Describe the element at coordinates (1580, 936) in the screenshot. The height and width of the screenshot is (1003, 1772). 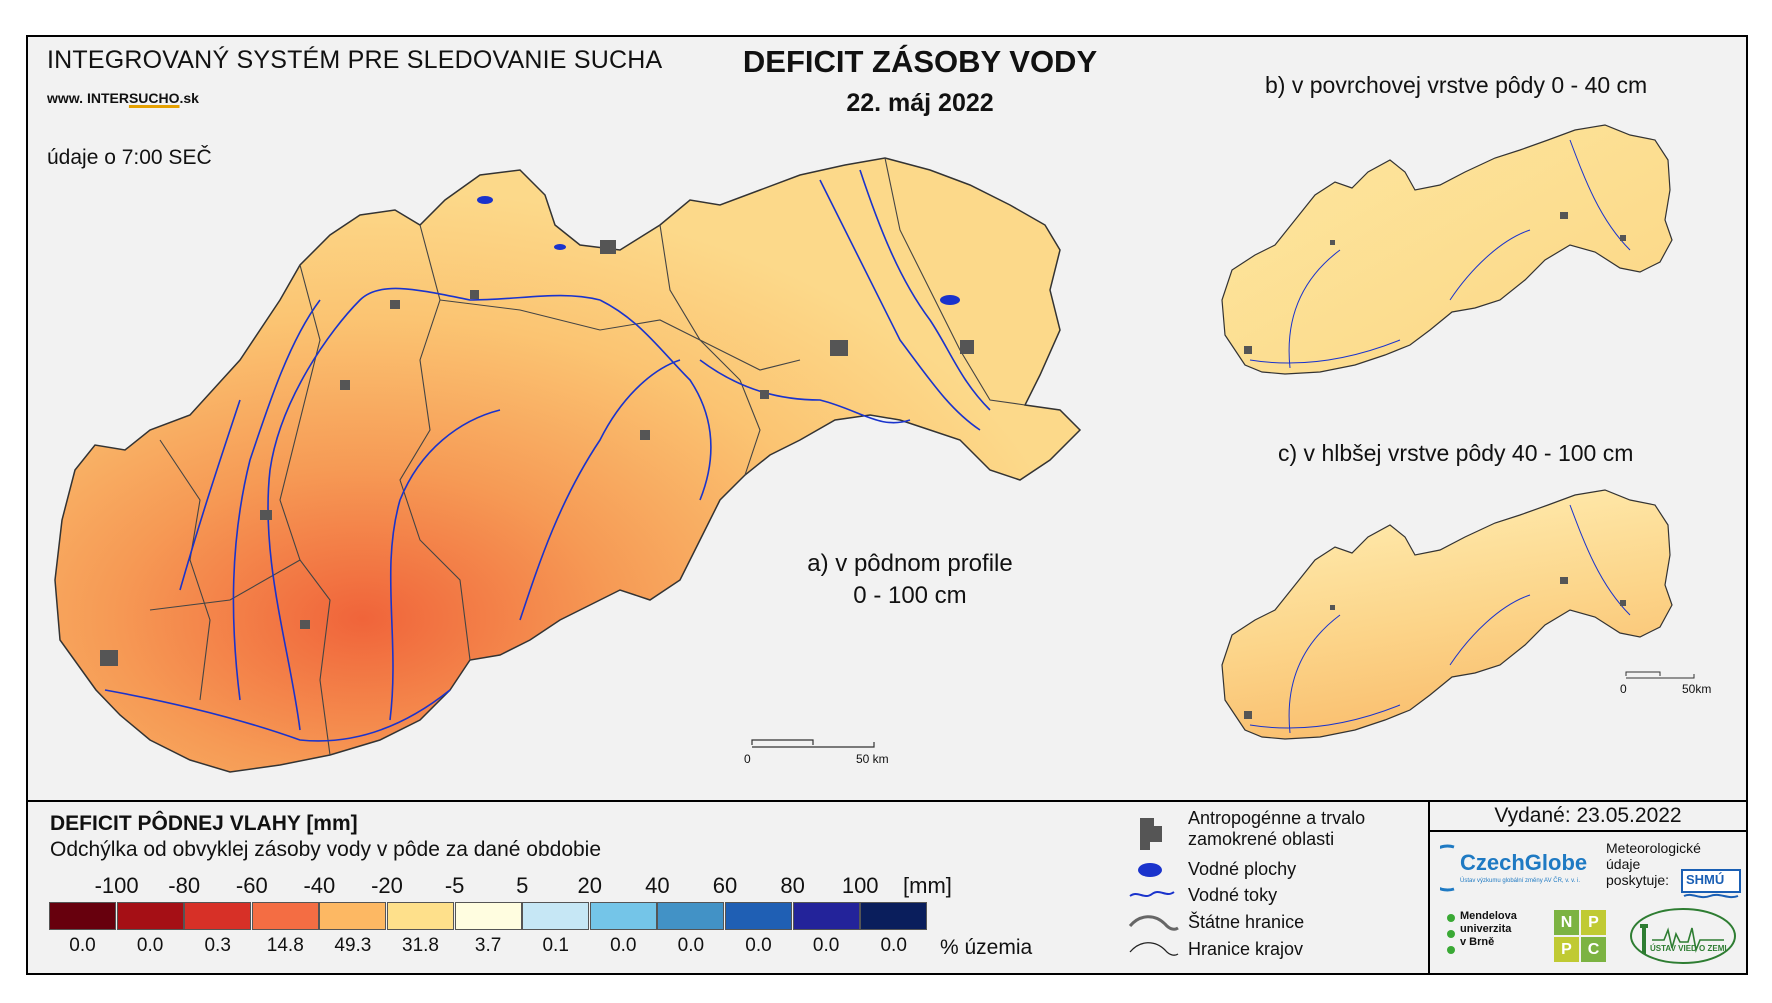
I see `nppc-logo: N P P C` at that location.